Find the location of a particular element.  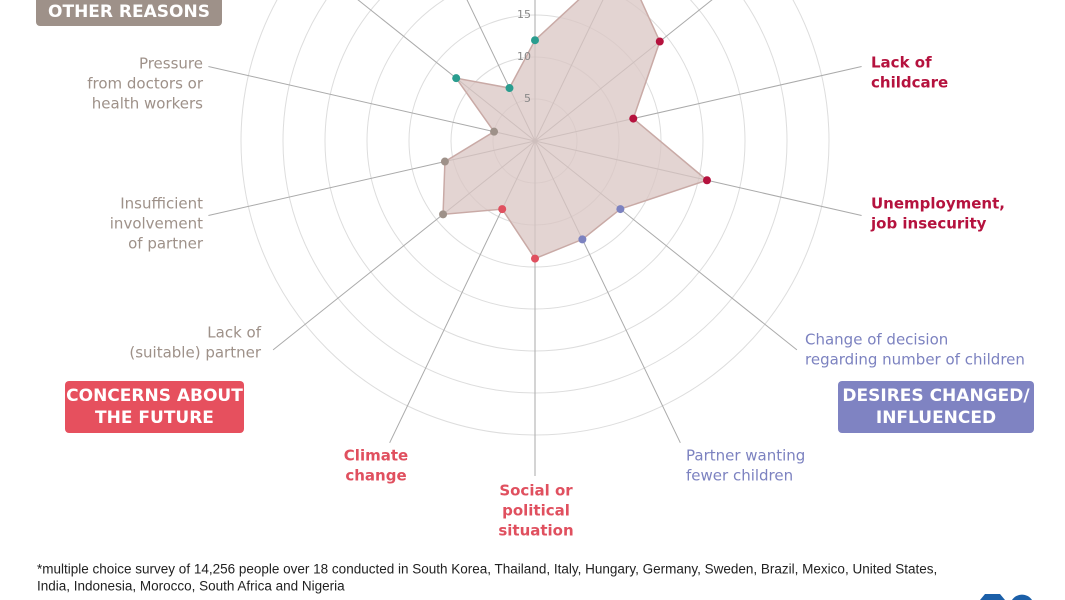

axis-label: (suitable) partner is located at coordinates (195, 353).